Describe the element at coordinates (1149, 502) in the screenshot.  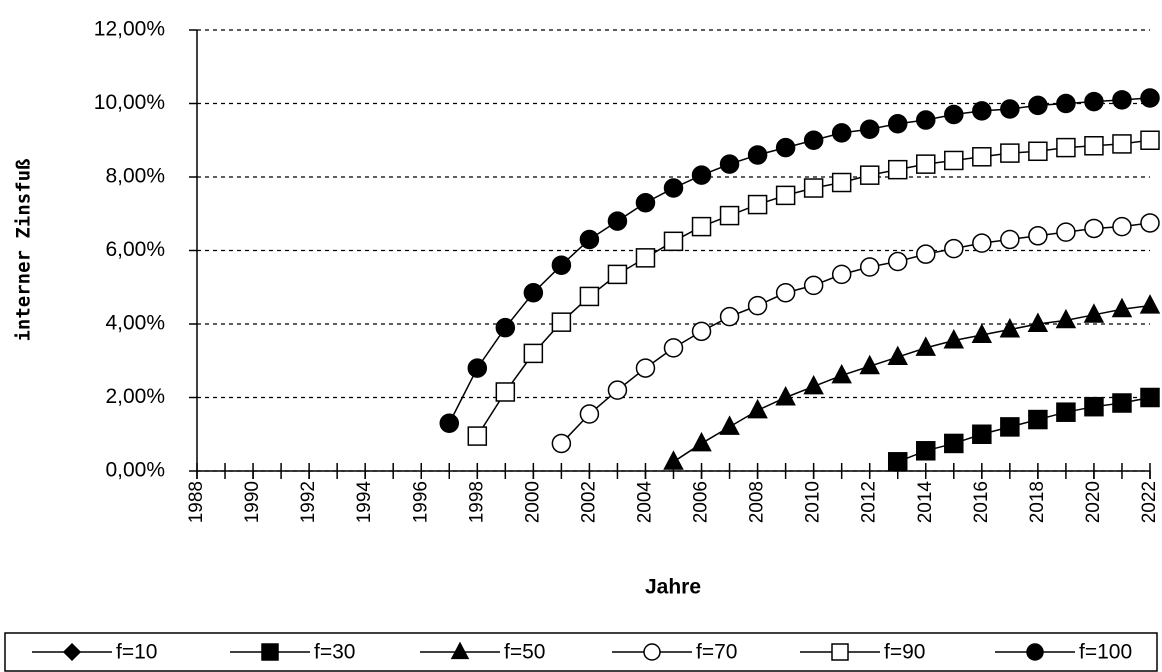
I see `x-tick-label: 2022` at that location.